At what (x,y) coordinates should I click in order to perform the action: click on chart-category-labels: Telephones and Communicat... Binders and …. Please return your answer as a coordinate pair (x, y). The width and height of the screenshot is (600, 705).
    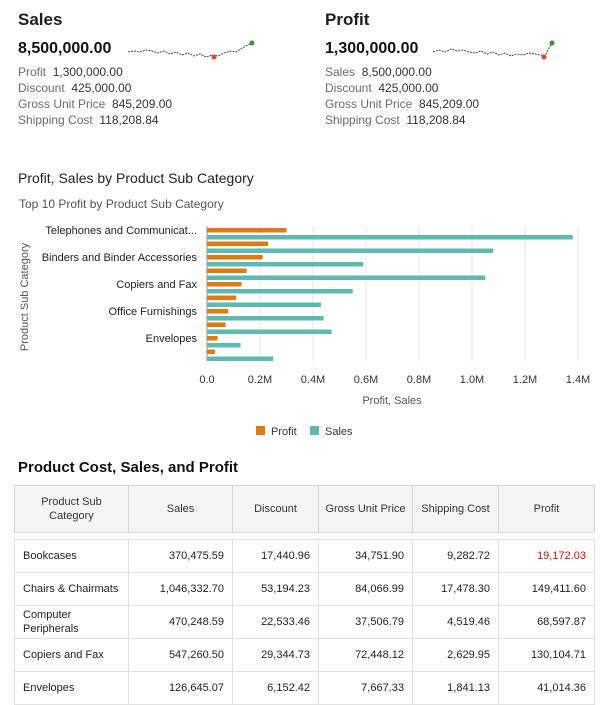
    Looking at the image, I should click on (120, 285).